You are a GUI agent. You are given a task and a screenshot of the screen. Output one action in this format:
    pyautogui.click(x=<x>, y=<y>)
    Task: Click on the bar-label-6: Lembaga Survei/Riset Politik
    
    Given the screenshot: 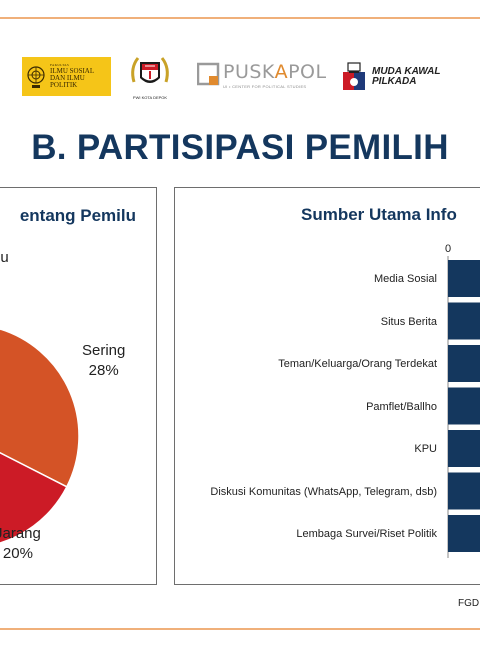 What is the action you would take?
    pyautogui.click(x=366, y=534)
    